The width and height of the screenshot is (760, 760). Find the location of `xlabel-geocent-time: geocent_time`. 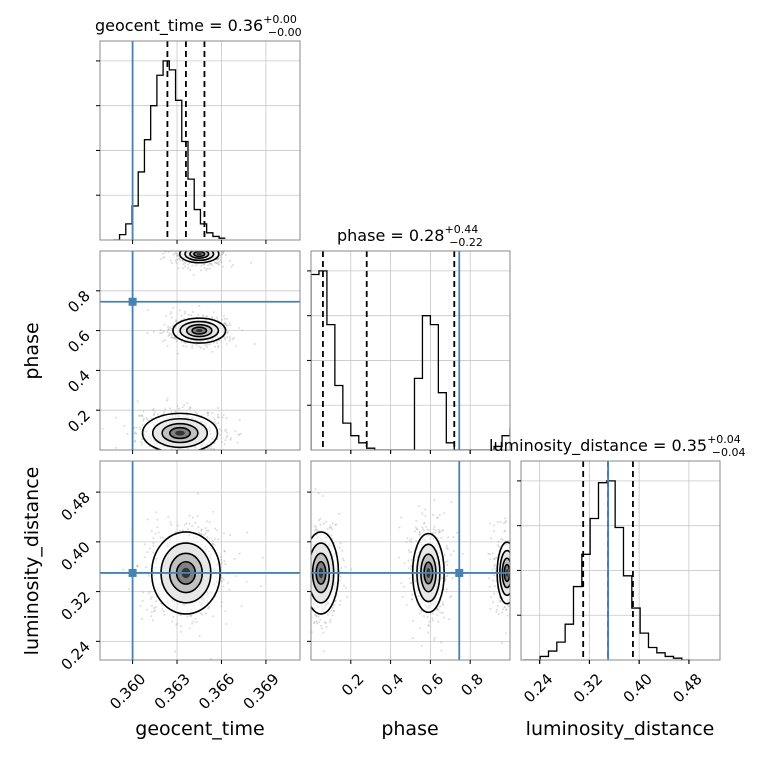

xlabel-geocent-time: geocent_time is located at coordinates (199, 729).